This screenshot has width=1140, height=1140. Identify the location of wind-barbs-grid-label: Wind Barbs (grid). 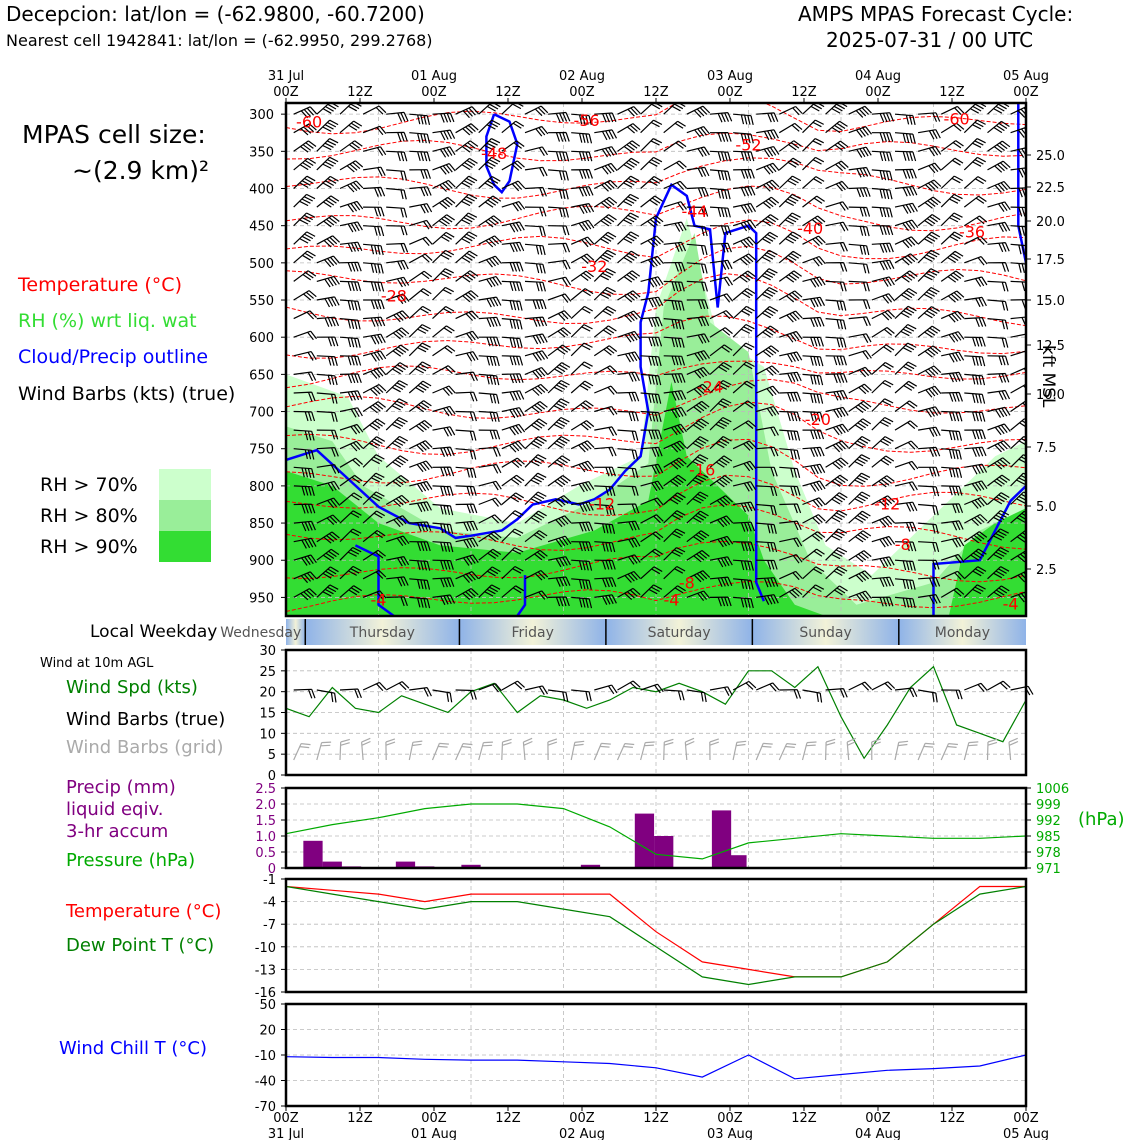
(145, 747).